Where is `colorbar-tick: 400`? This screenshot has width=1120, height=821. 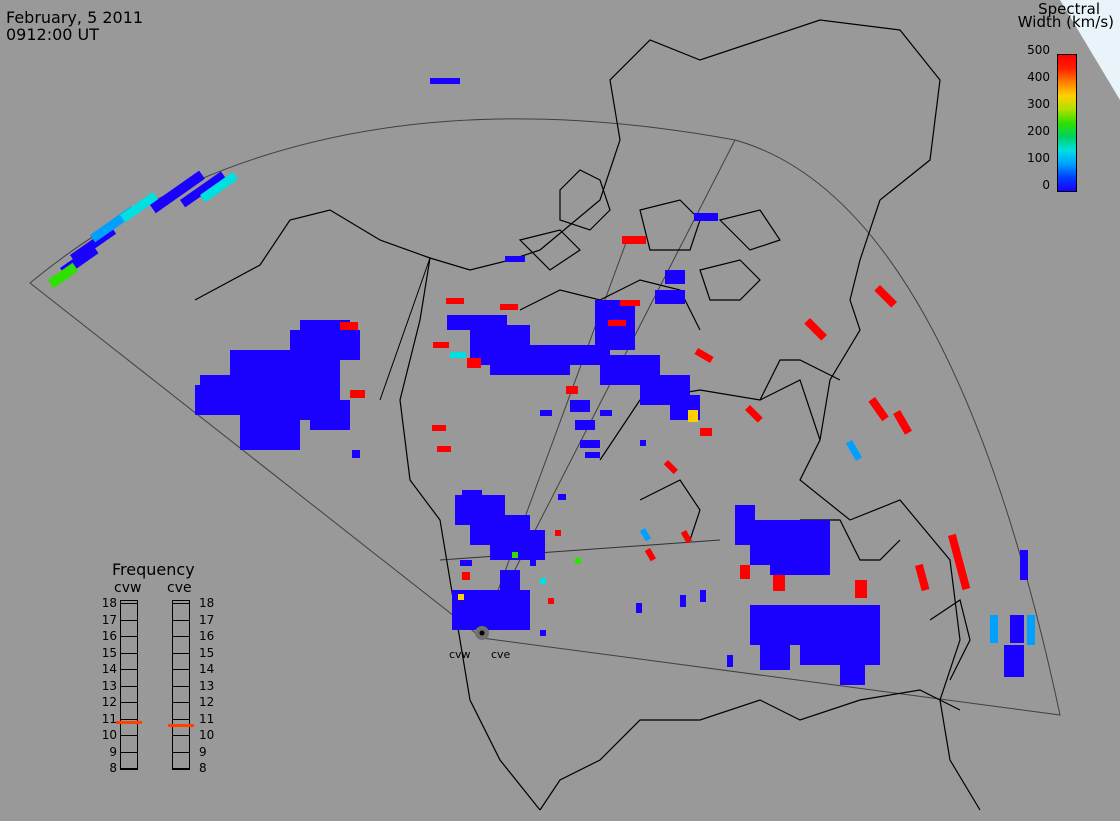 colorbar-tick: 400 is located at coordinates (1038, 77).